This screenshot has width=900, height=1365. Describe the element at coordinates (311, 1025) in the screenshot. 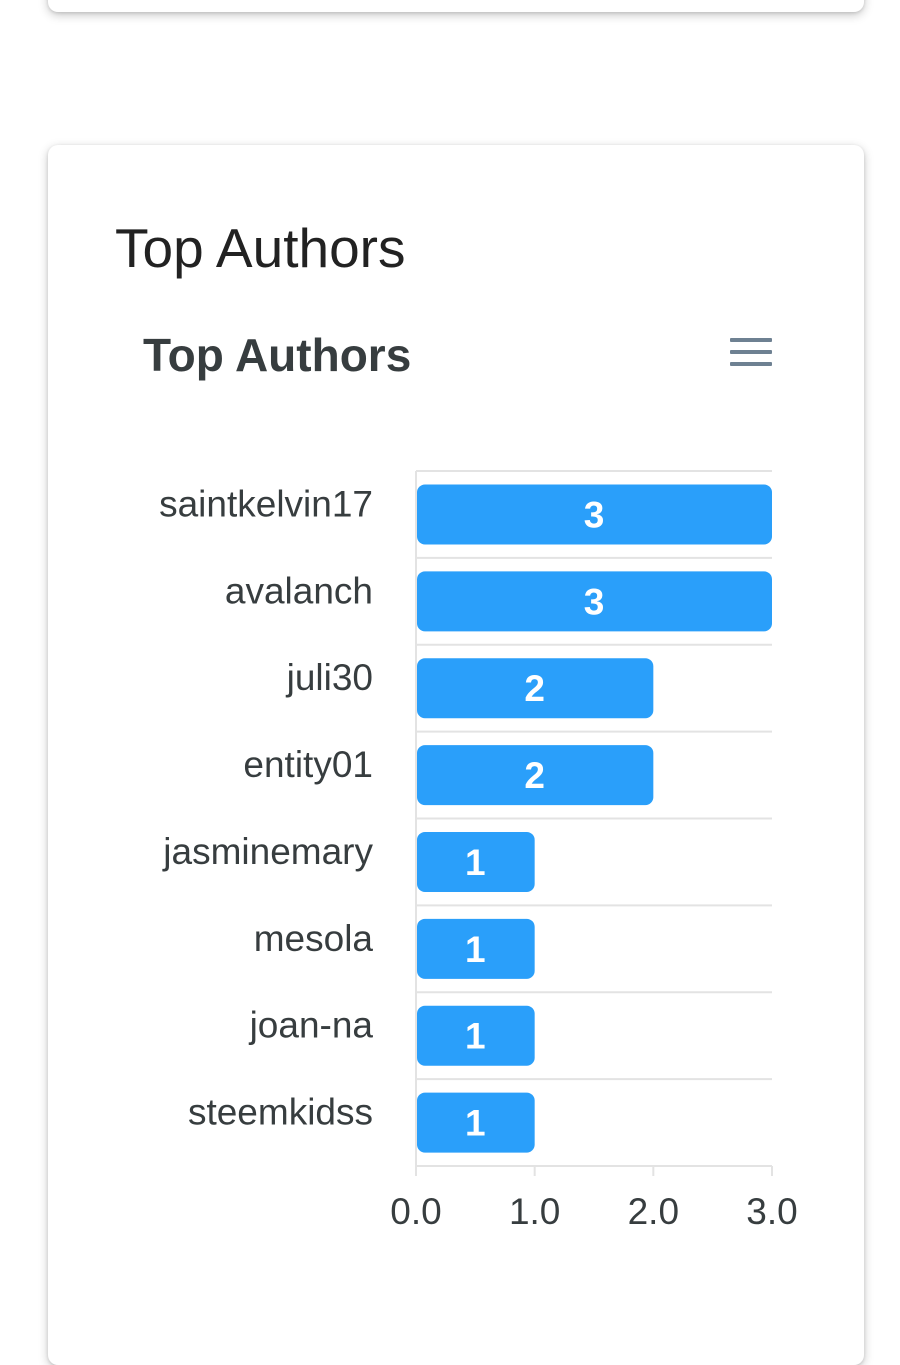

I see `category-label: joan-na` at that location.